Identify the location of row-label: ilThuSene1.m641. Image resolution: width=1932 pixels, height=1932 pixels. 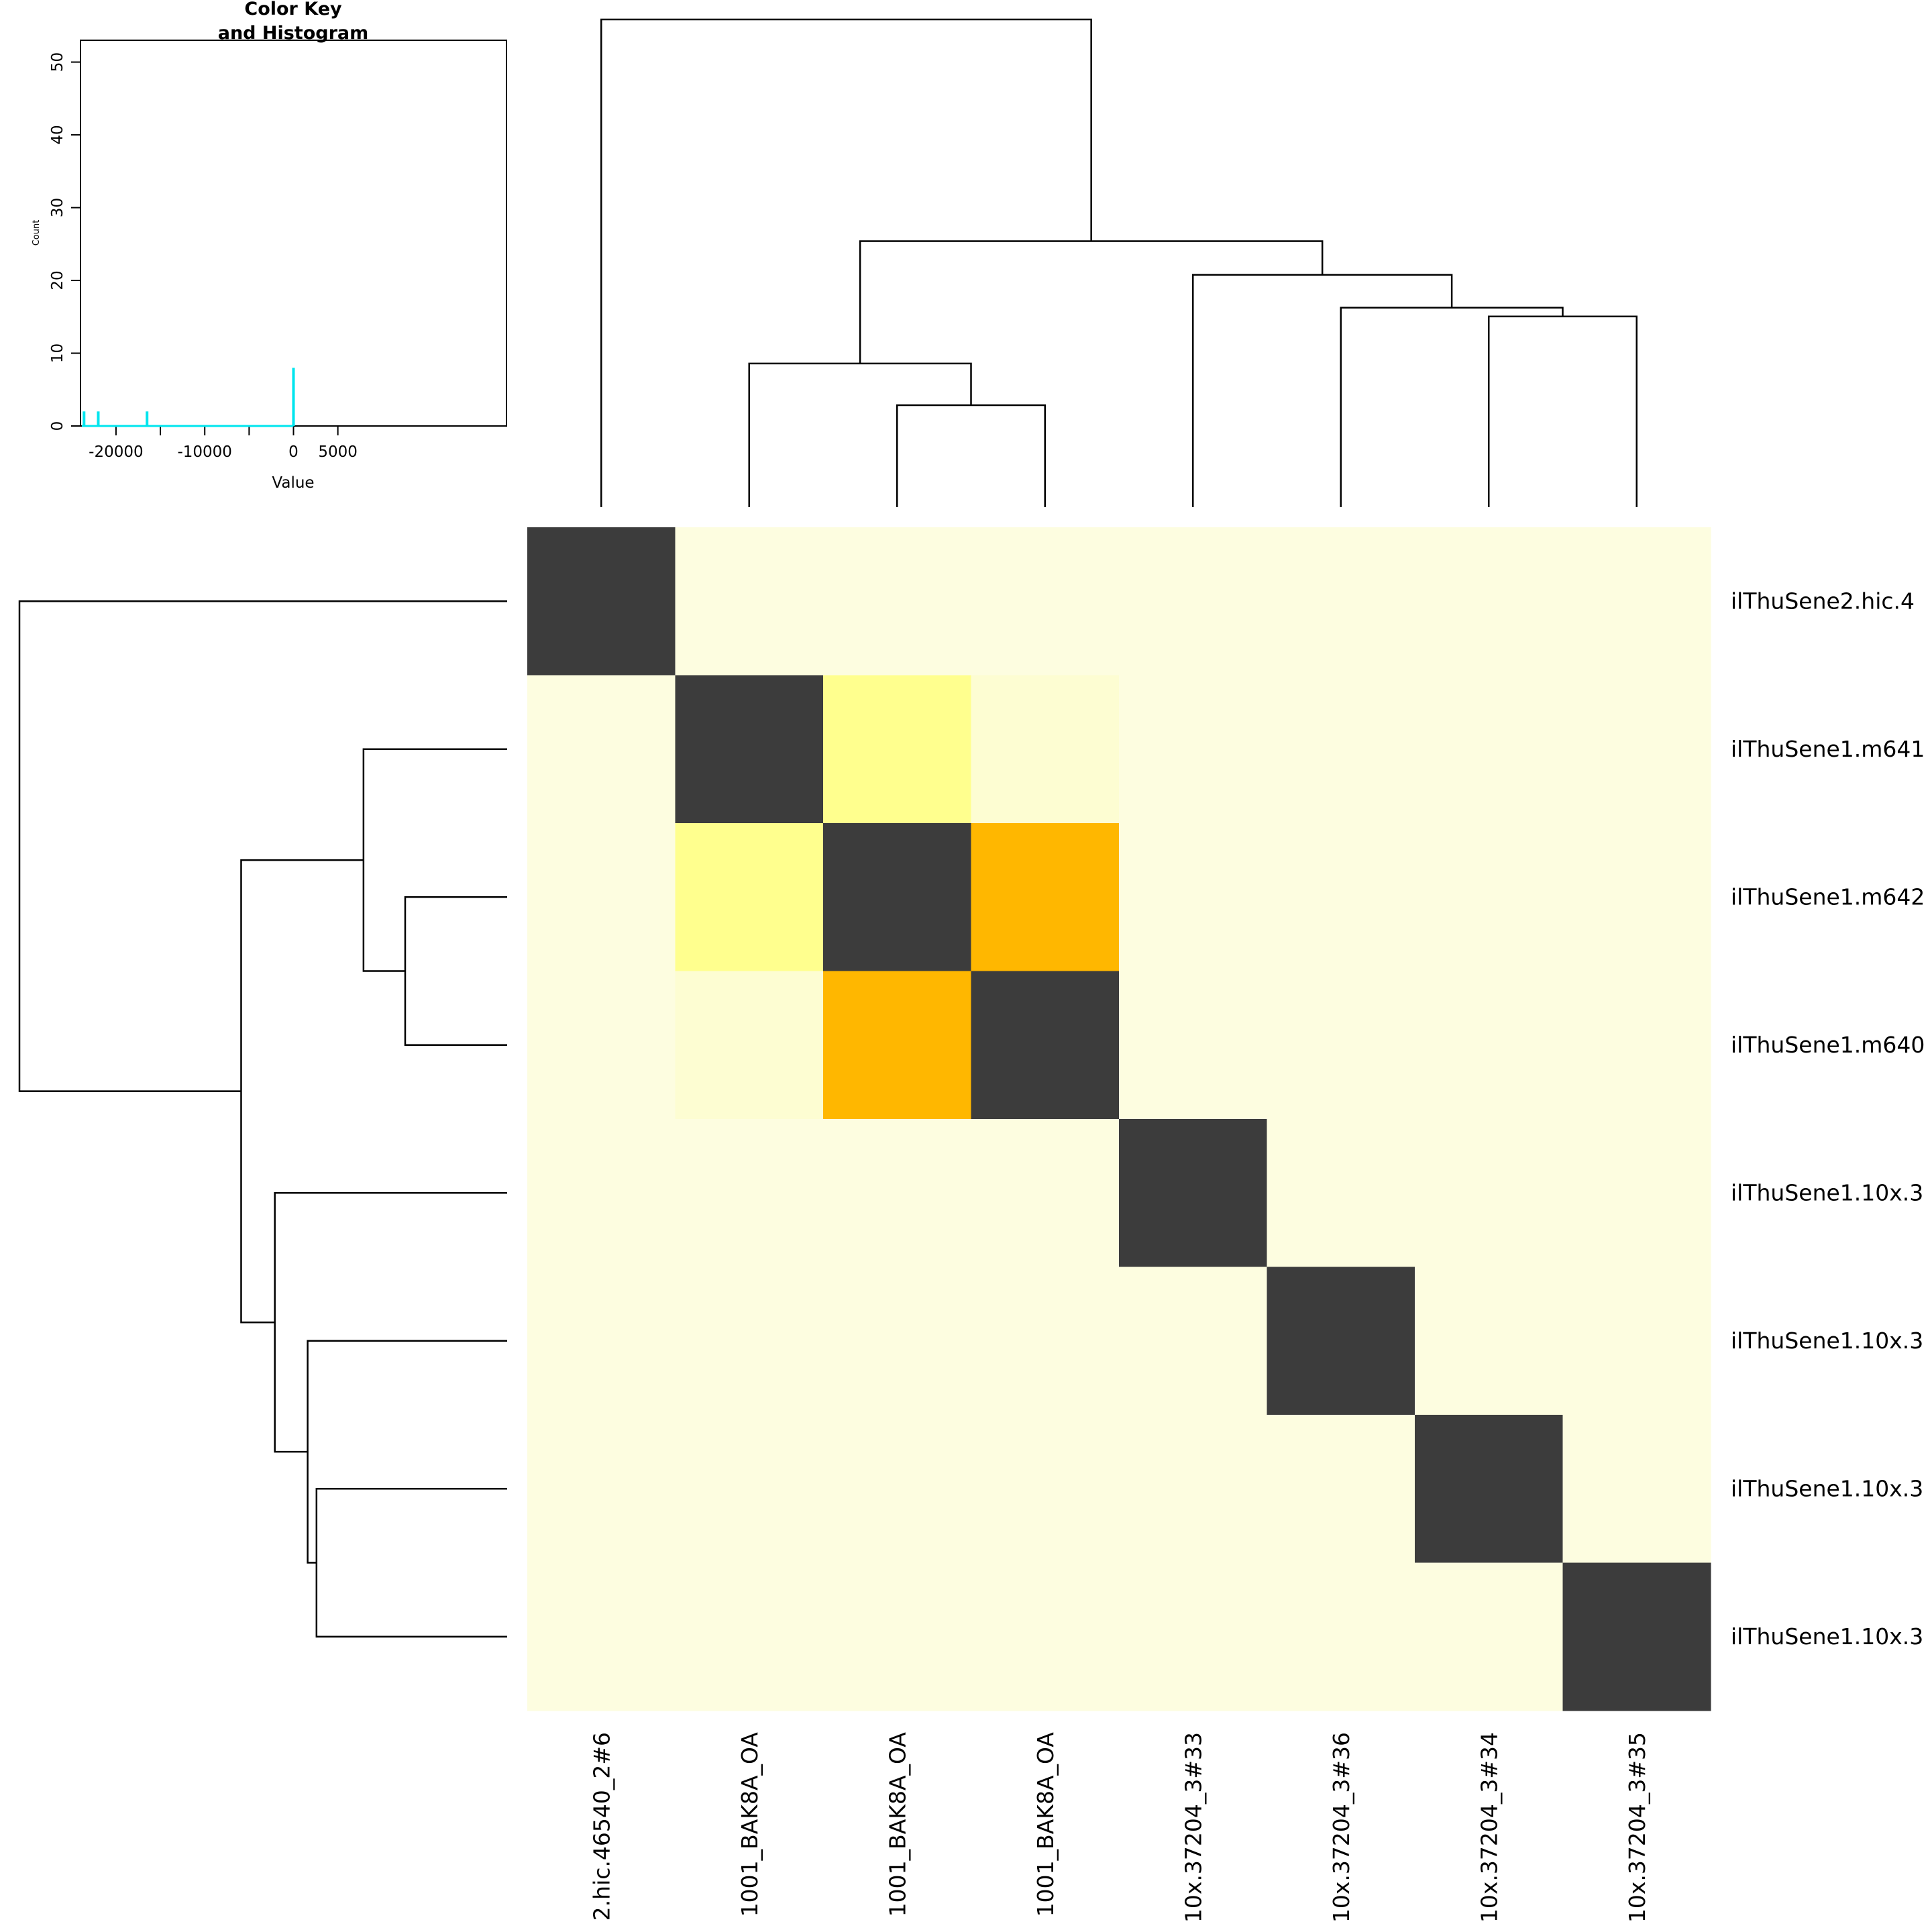
(1828, 749).